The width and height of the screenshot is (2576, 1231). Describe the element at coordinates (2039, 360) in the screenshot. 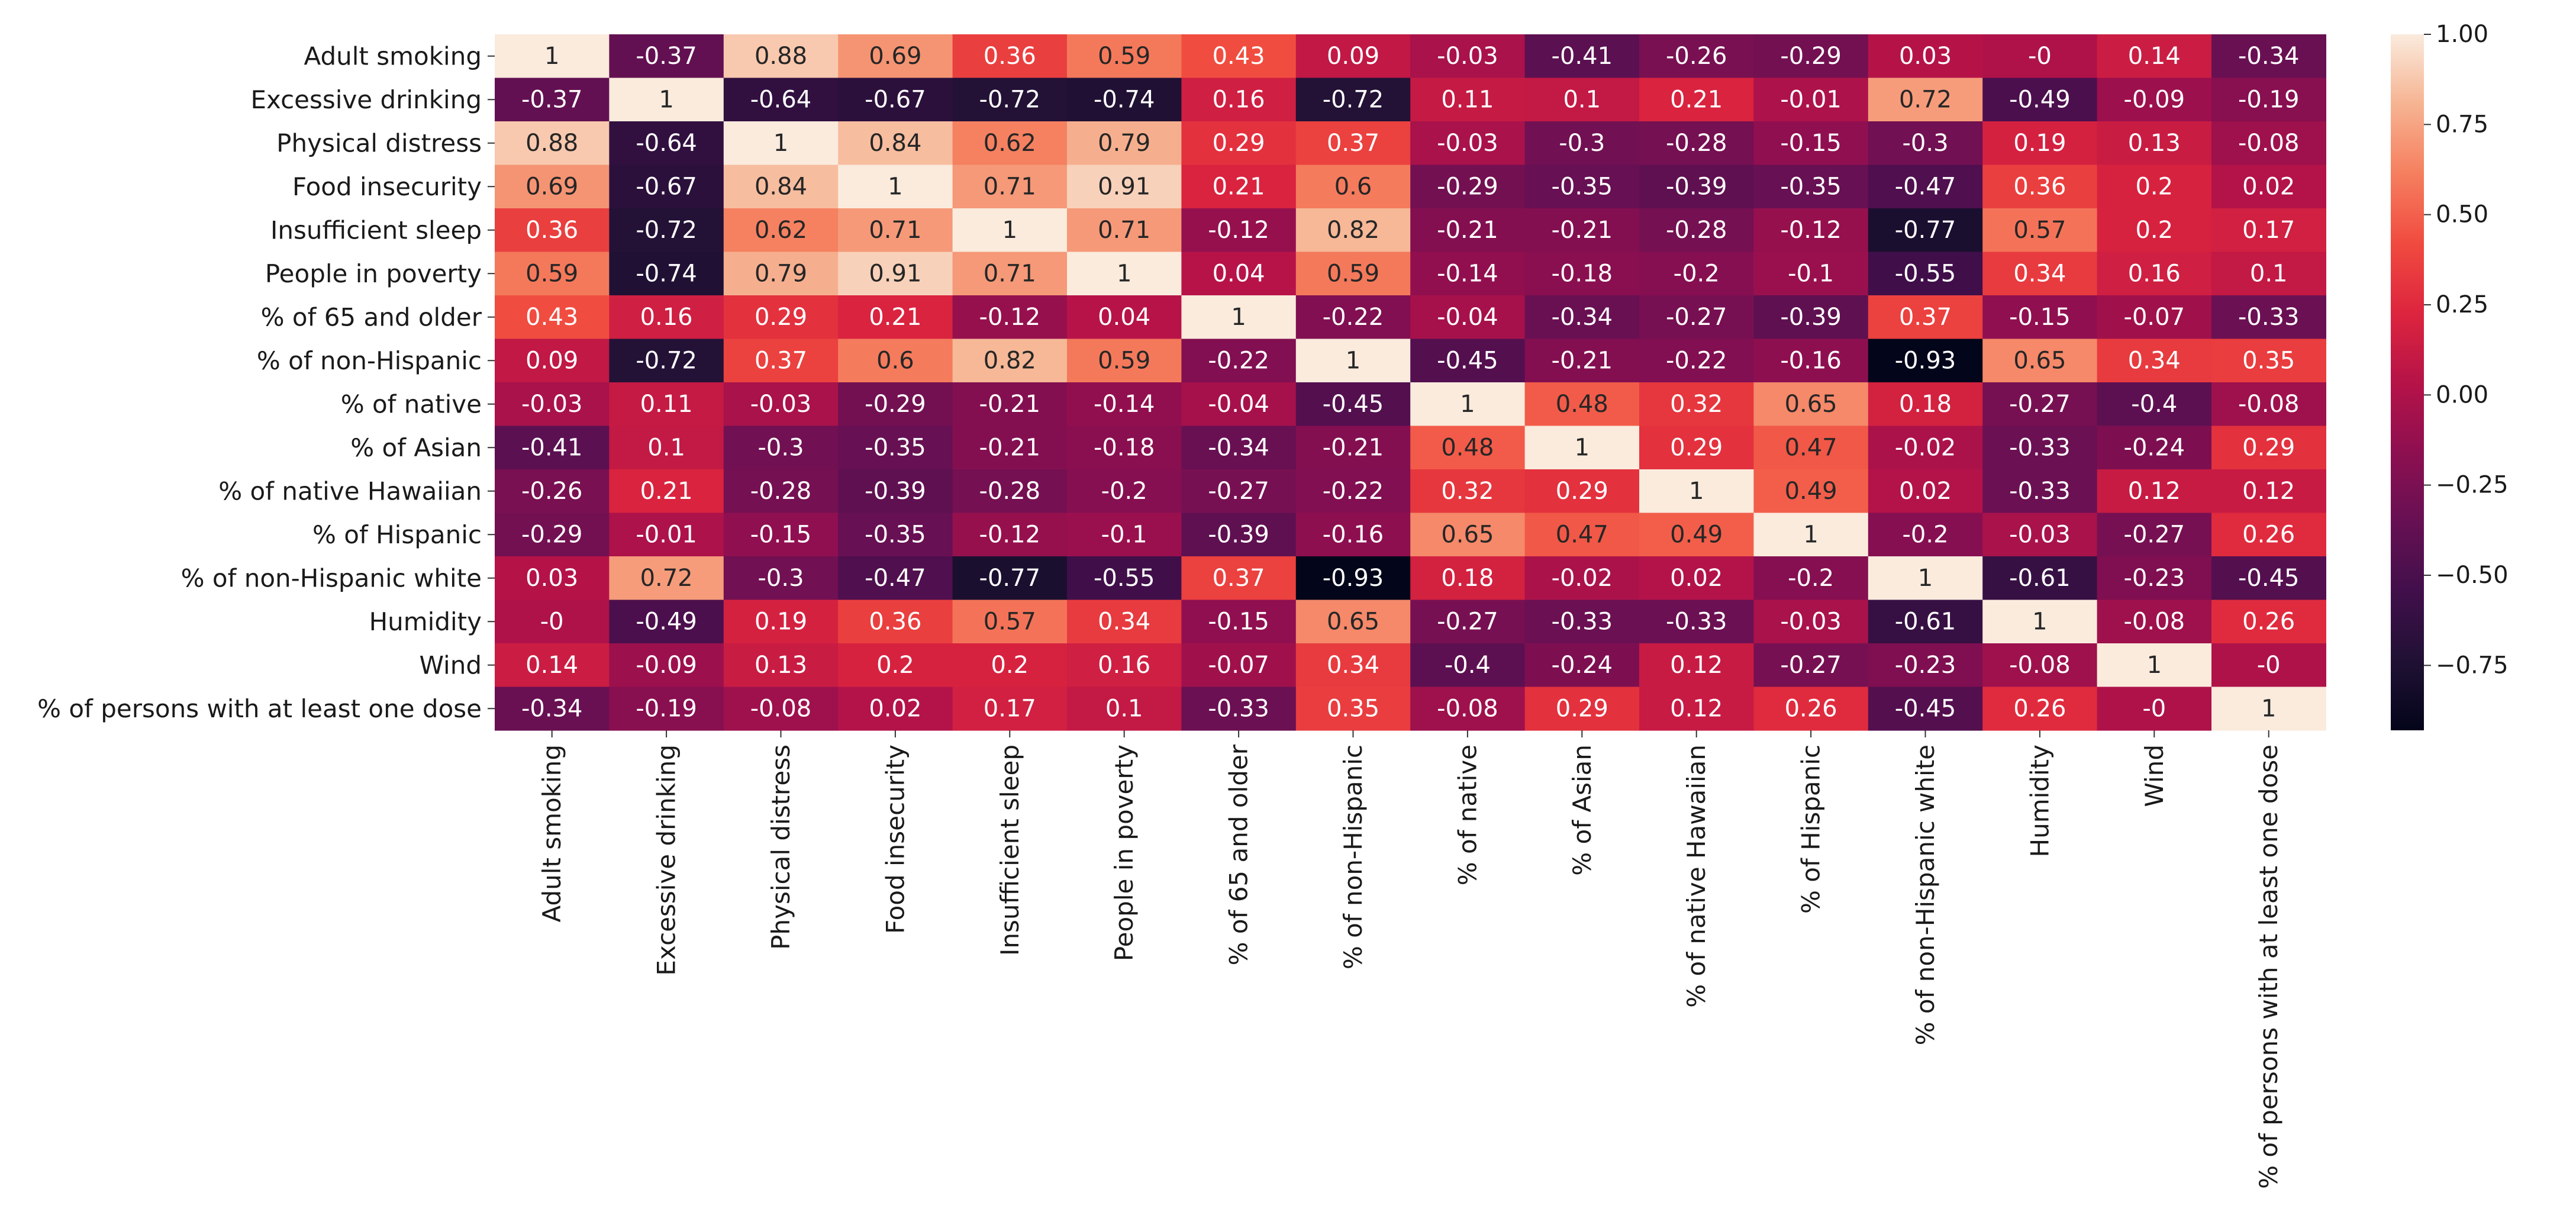

I see `cell-value-label: 0.65` at that location.